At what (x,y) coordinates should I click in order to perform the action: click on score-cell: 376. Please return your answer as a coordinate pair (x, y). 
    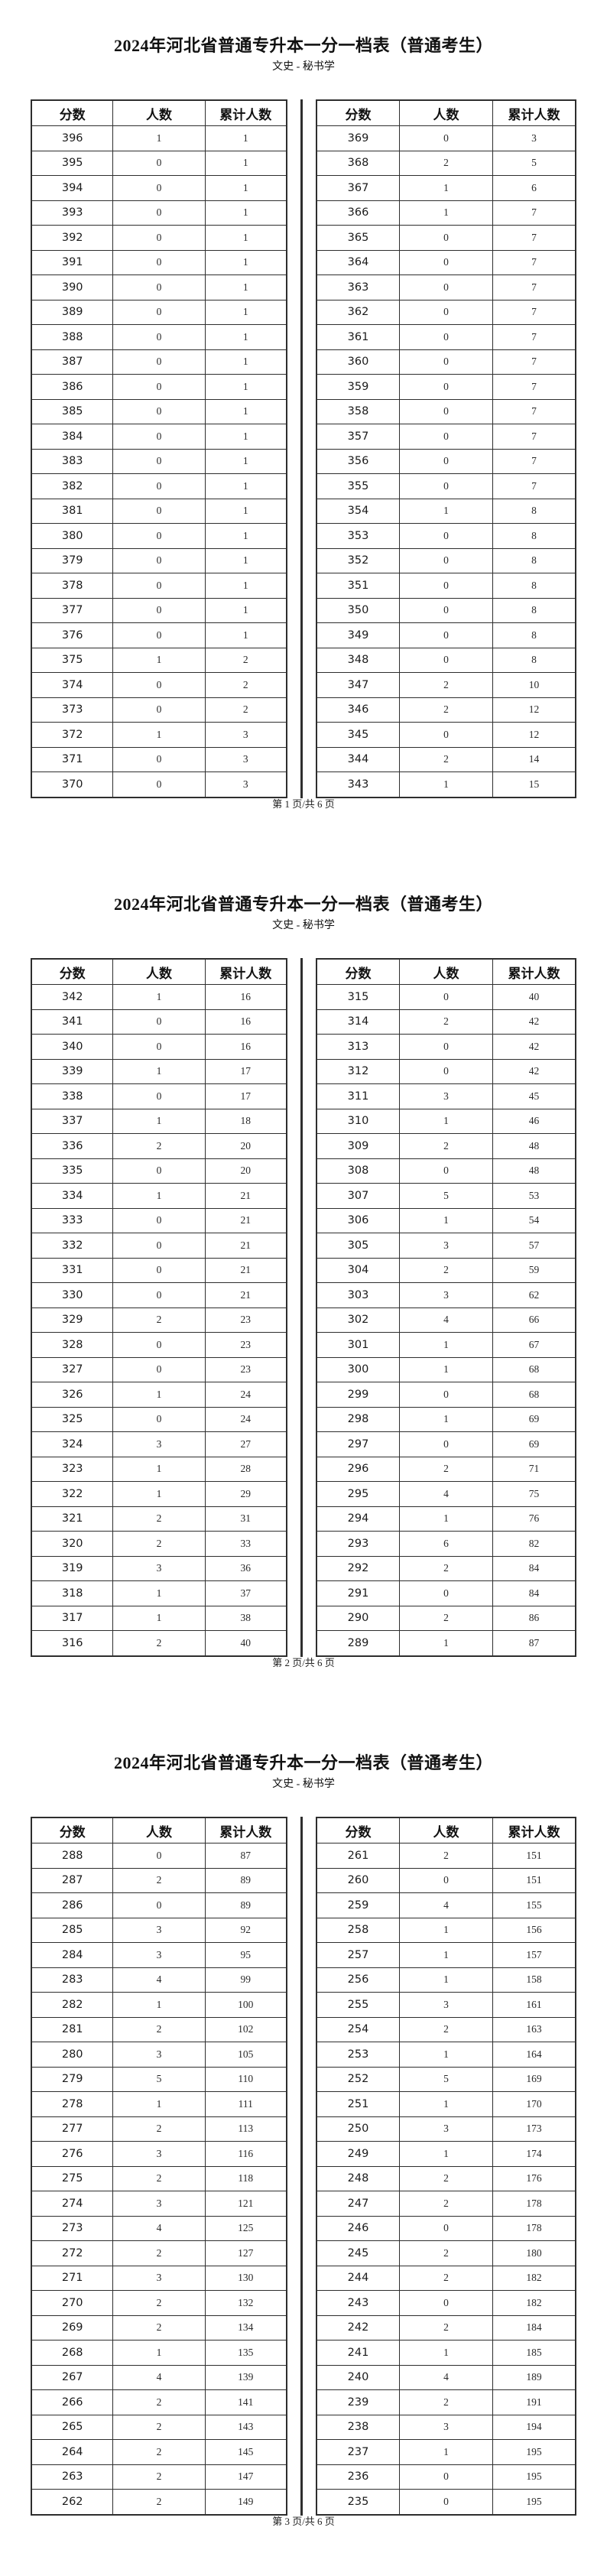
    Looking at the image, I should click on (72, 635).